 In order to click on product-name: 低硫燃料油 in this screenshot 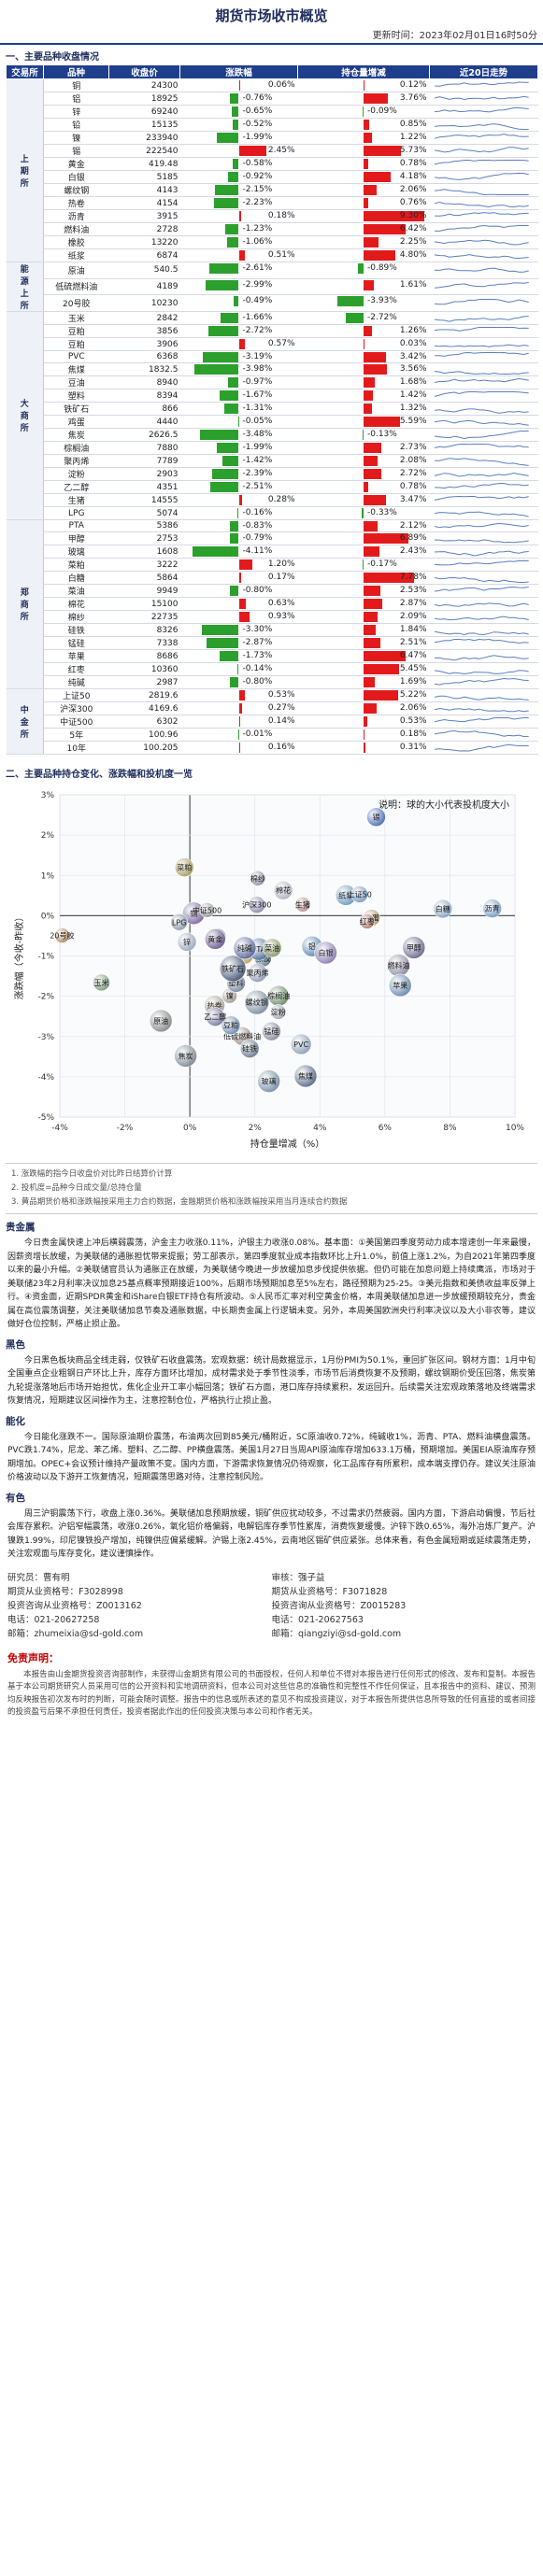, I will do `click(76, 287)`.